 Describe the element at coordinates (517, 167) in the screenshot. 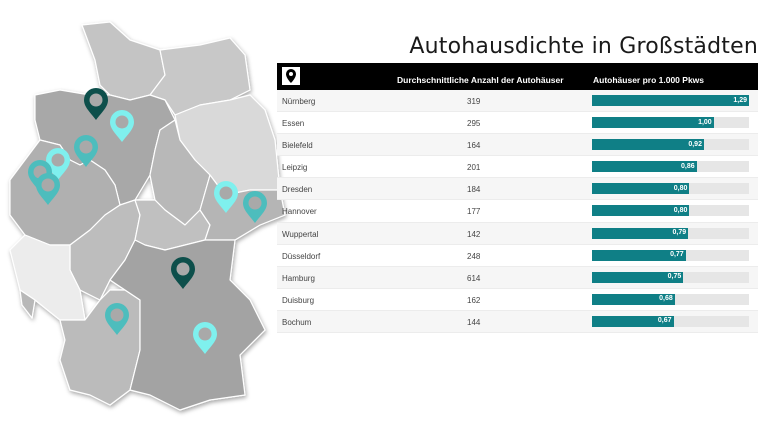

I see `table-row: Leipzig 201 0,86` at that location.